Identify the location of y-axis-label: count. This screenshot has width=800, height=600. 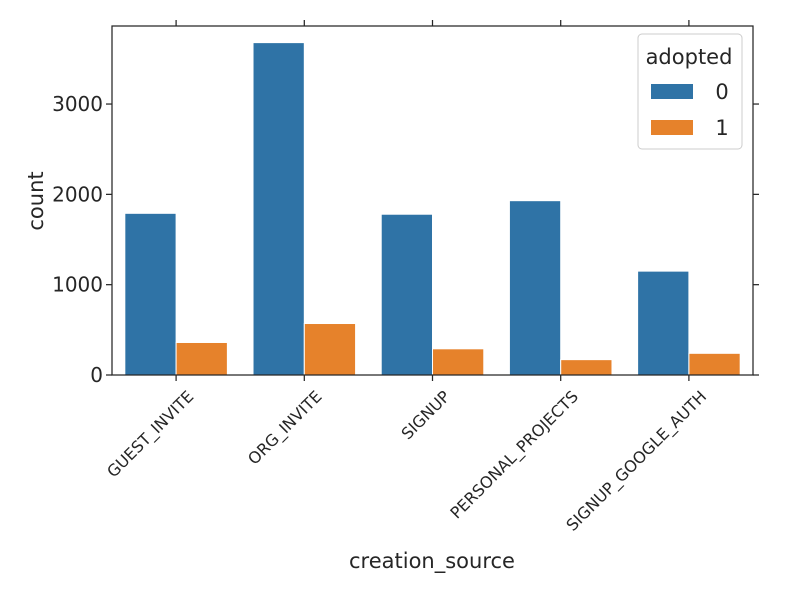
(36, 200).